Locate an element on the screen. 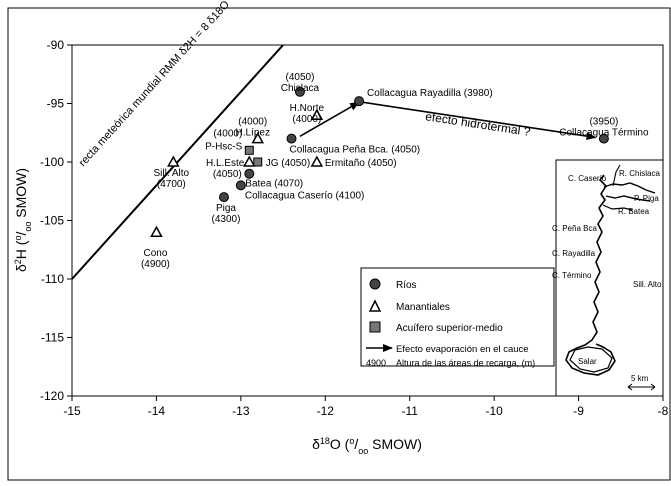  x-tick-label: -14 is located at coordinates (157, 411).